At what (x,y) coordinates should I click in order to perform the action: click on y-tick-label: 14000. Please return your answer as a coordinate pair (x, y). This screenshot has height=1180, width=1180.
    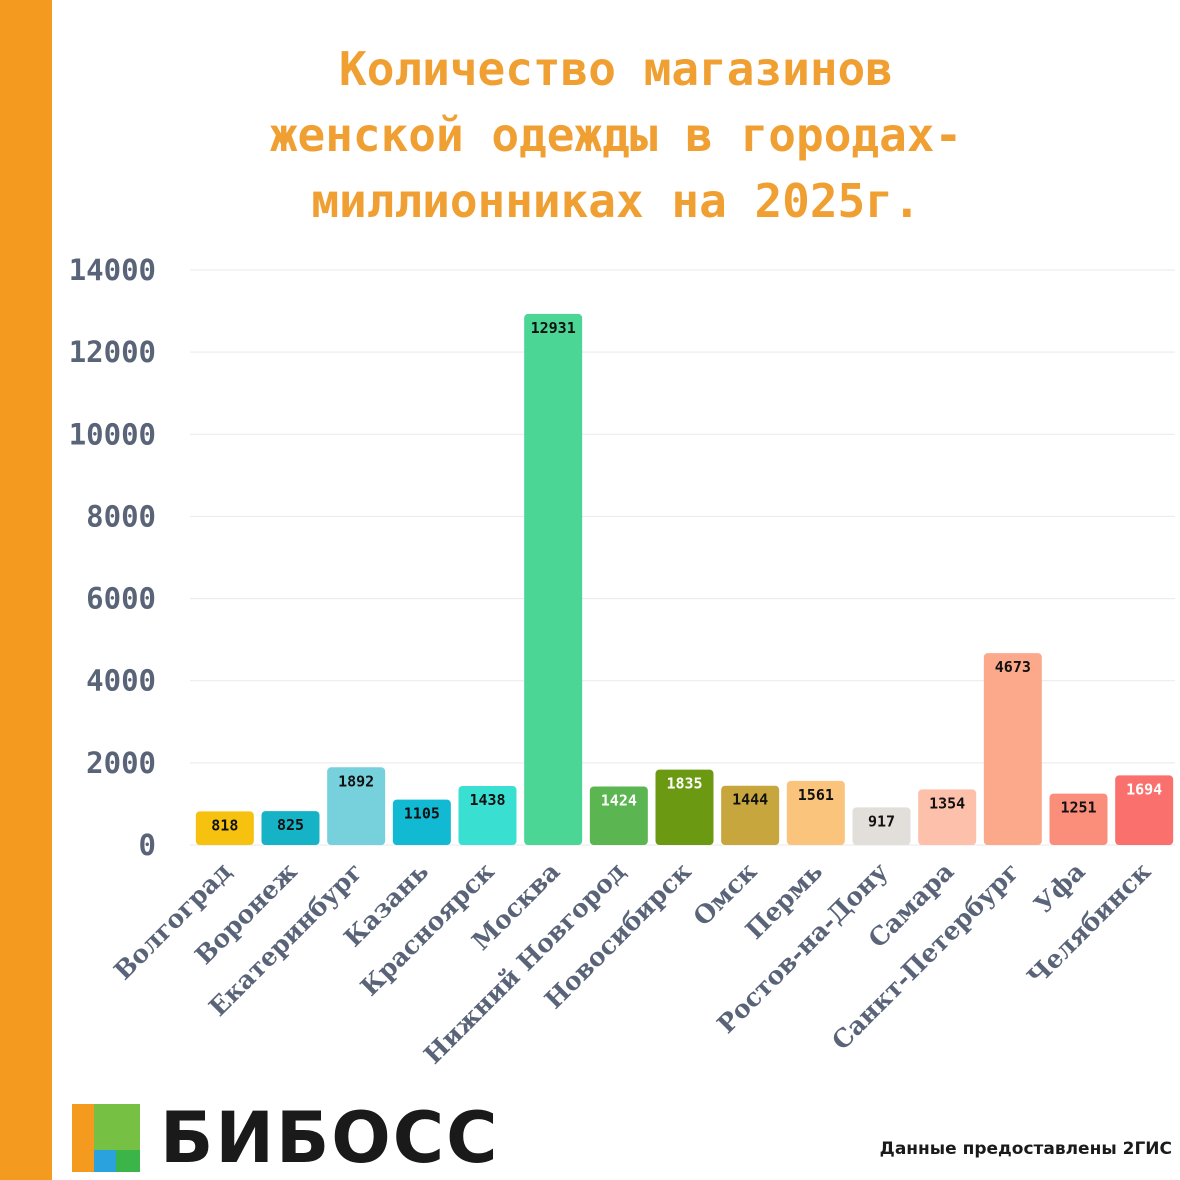
    Looking at the image, I should click on (112, 270).